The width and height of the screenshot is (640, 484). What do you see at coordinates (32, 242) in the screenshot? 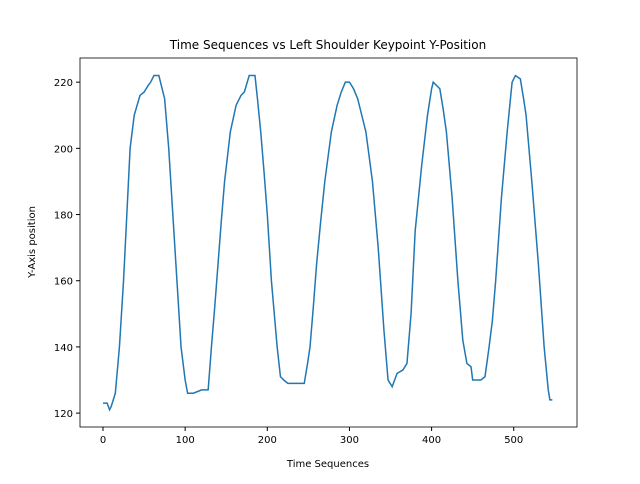
I see `y-axis-label: Y-Axis position` at bounding box center [32, 242].